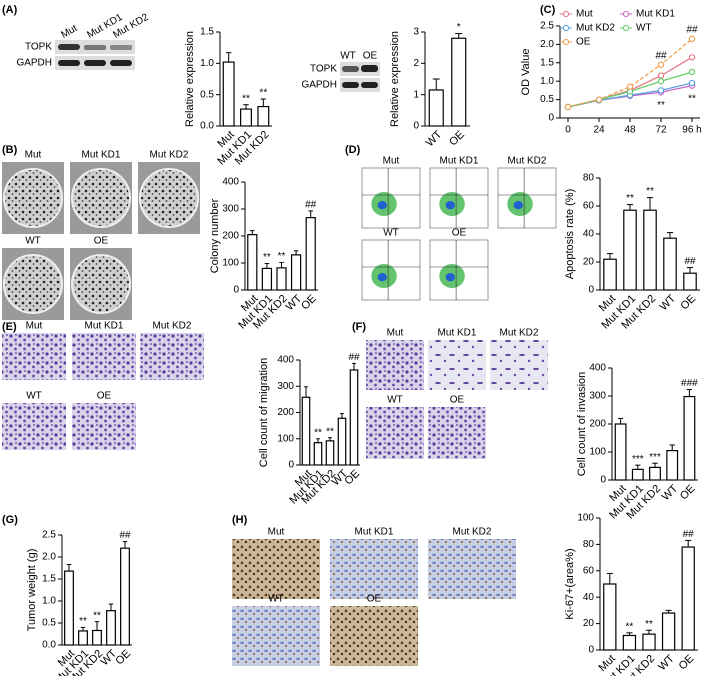  Describe the element at coordinates (348, 56) in the screenshot. I see `lane-label: WT` at that location.